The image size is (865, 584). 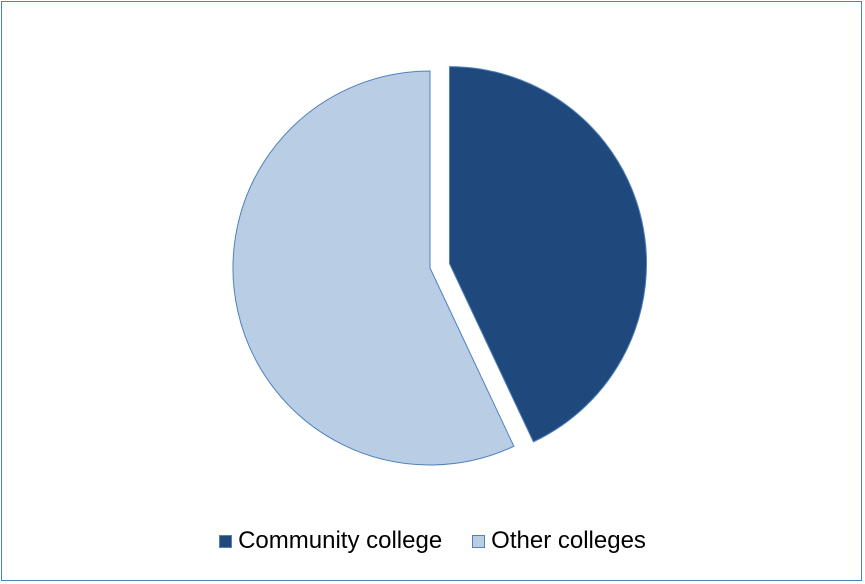 I want to click on legend-swatch-other-colleges, so click(x=479, y=541).